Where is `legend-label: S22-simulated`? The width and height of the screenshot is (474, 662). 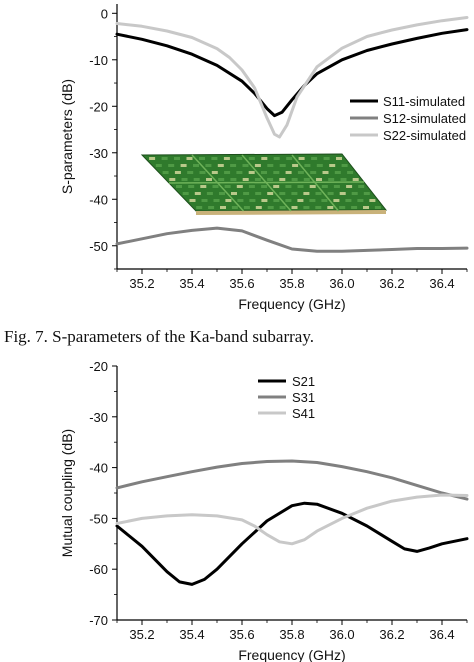
legend-label: S22-simulated is located at coordinates (424, 135).